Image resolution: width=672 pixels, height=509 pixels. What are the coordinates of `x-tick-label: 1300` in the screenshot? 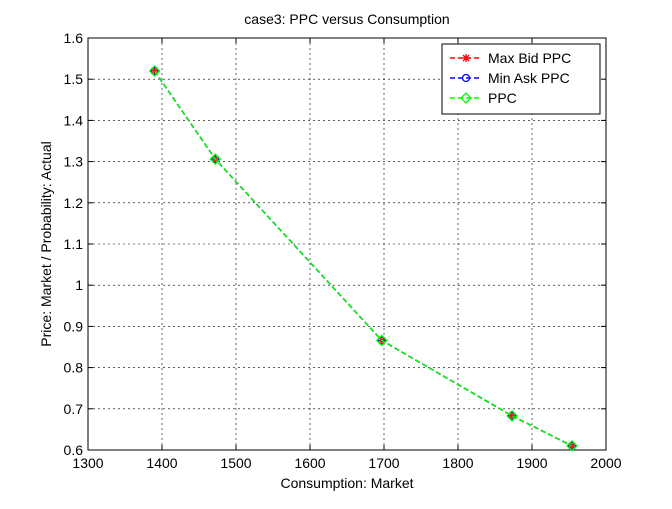 It's located at (87, 463).